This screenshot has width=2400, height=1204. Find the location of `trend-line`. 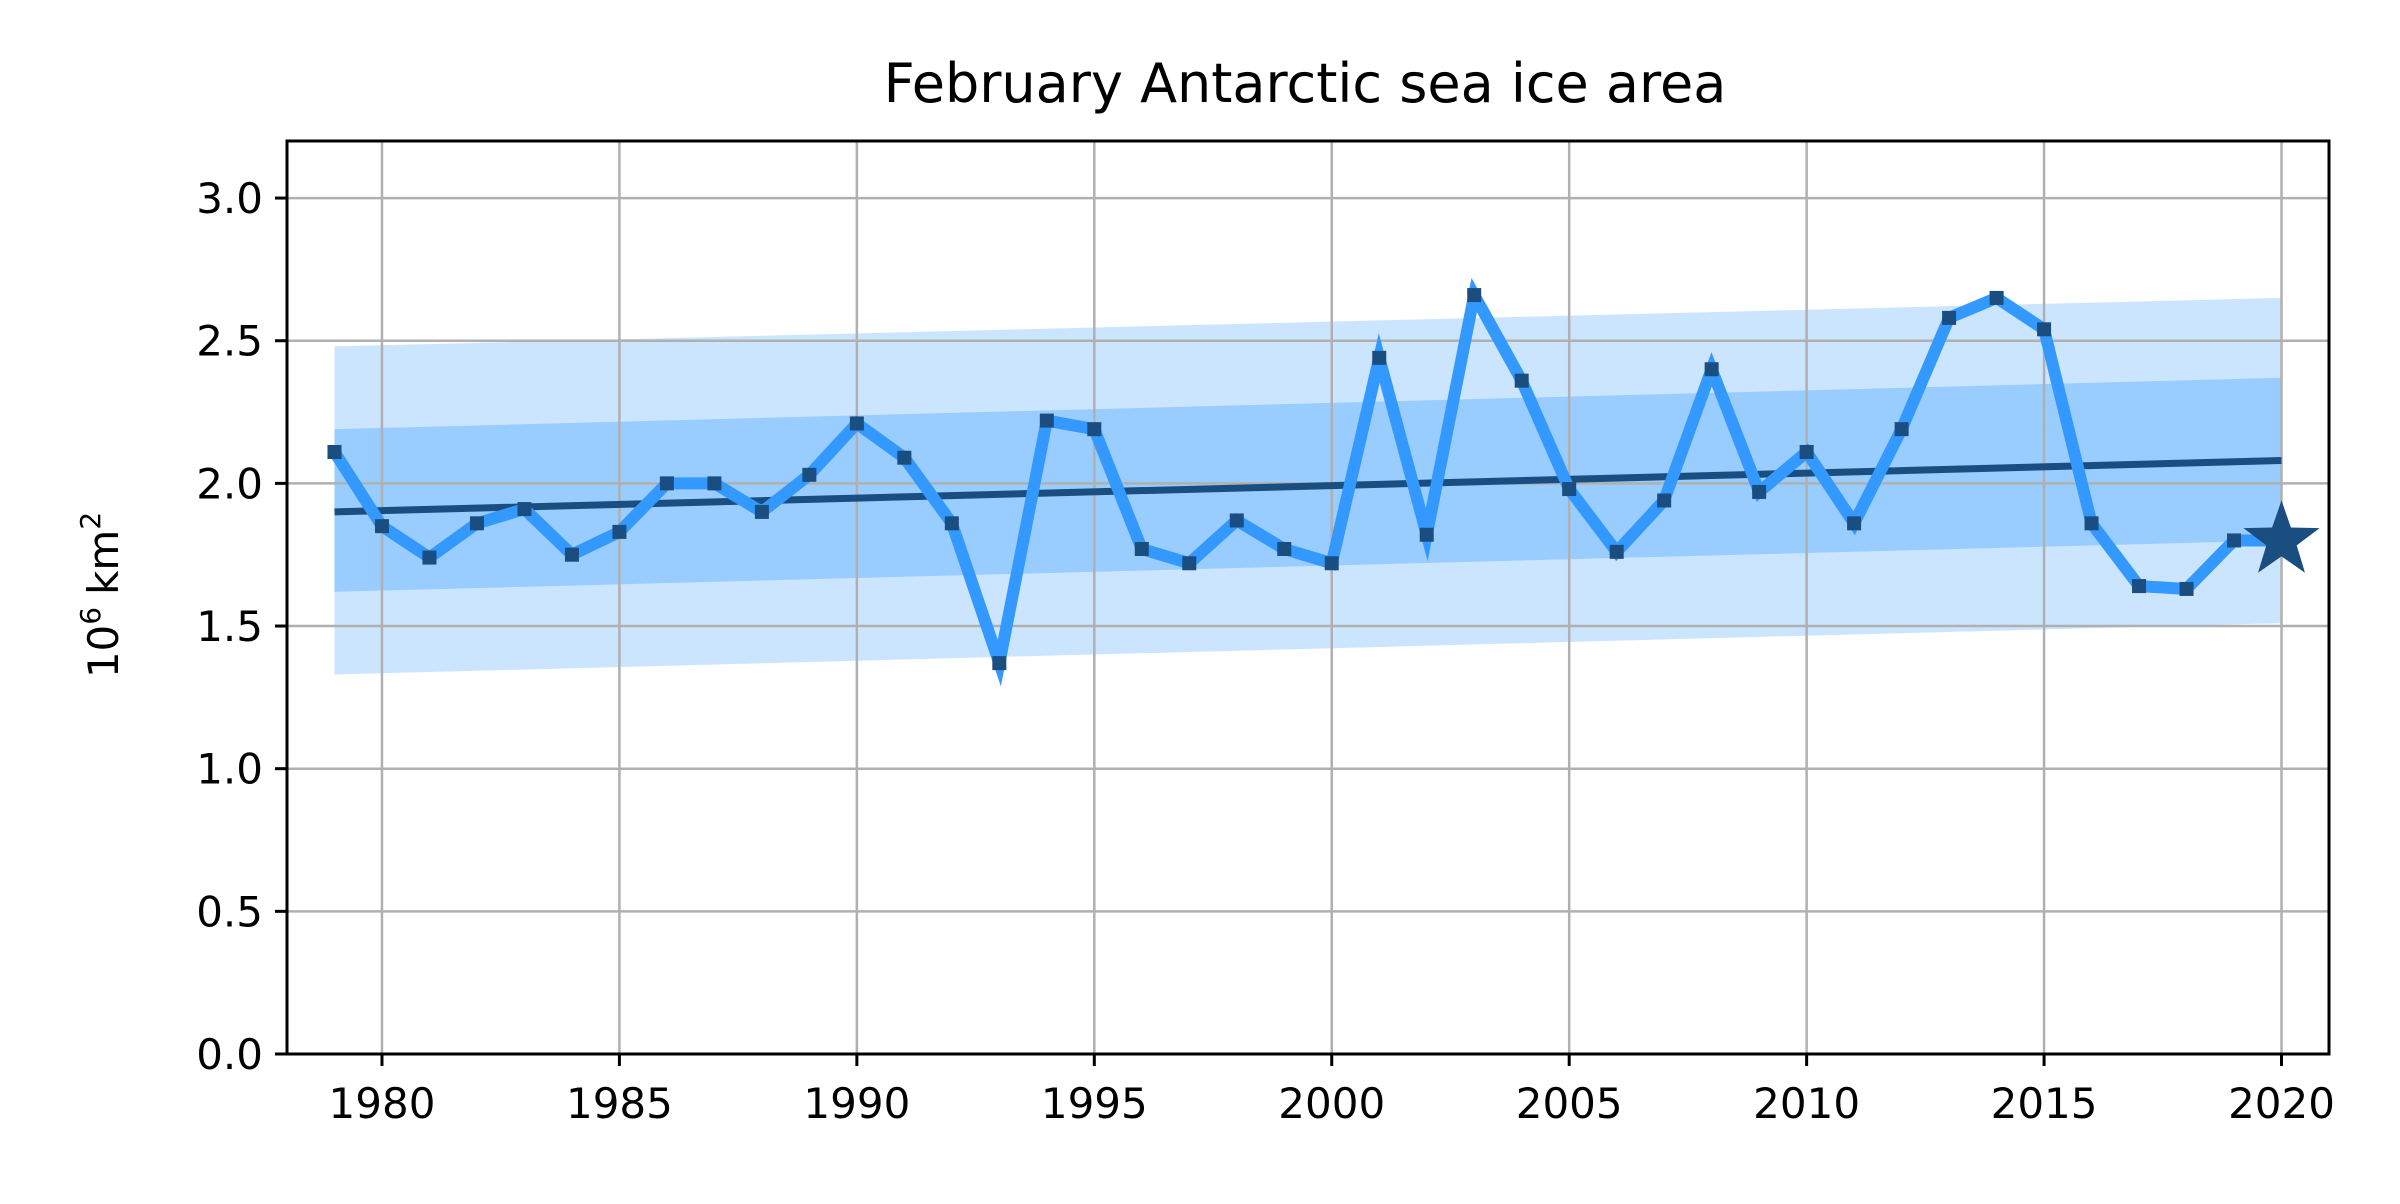

trend-line is located at coordinates (1308, 486).